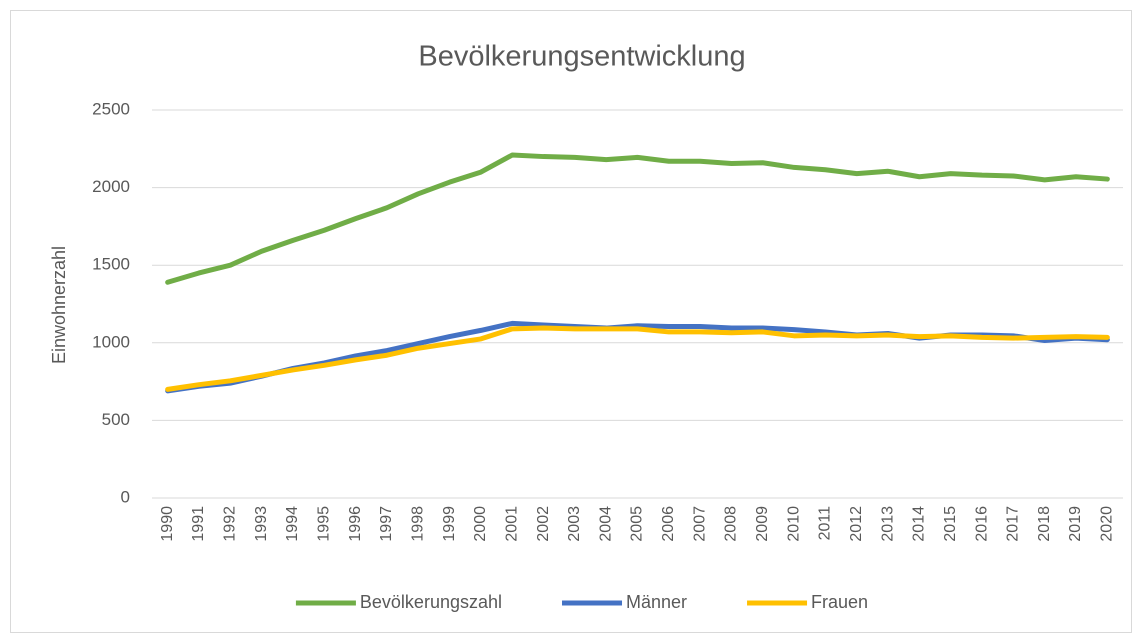 This screenshot has height=634, width=1142. What do you see at coordinates (125, 496) in the screenshot?
I see `y-tick-label: 0` at bounding box center [125, 496].